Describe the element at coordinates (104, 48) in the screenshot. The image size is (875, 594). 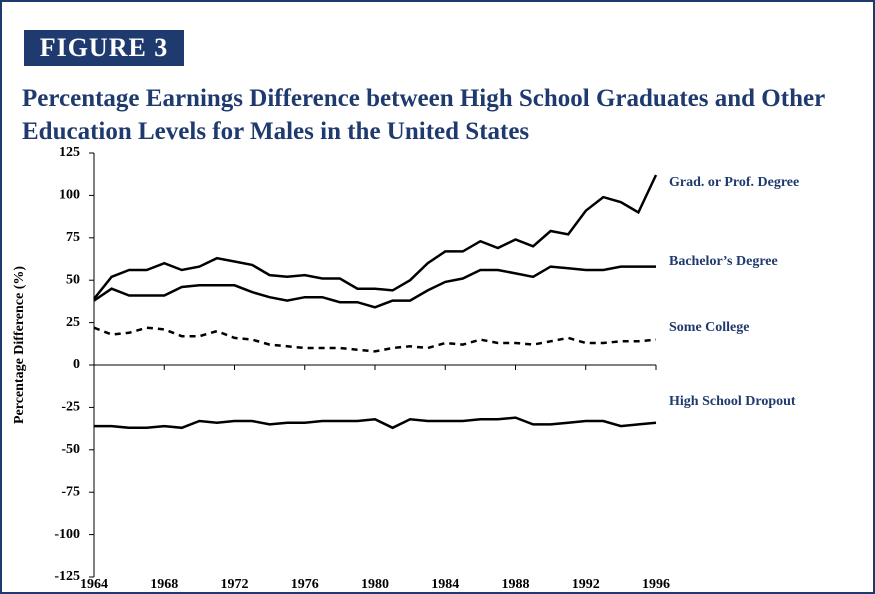
I see `figure-label: FIGURE 3` at that location.